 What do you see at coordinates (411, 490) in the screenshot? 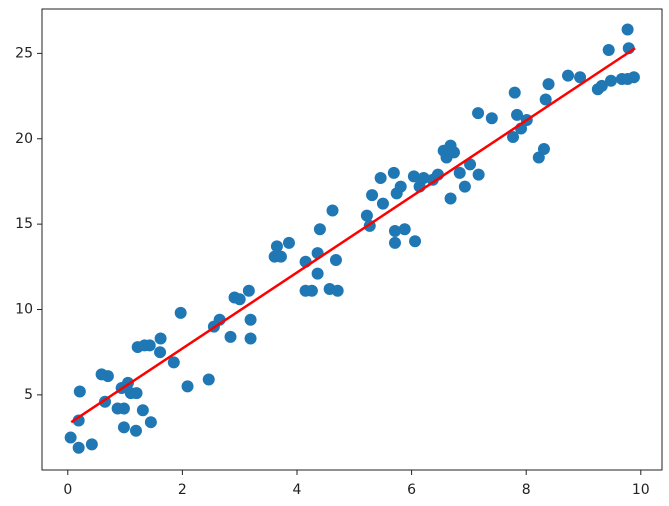
I see `x-tick-label: 6` at bounding box center [411, 490].